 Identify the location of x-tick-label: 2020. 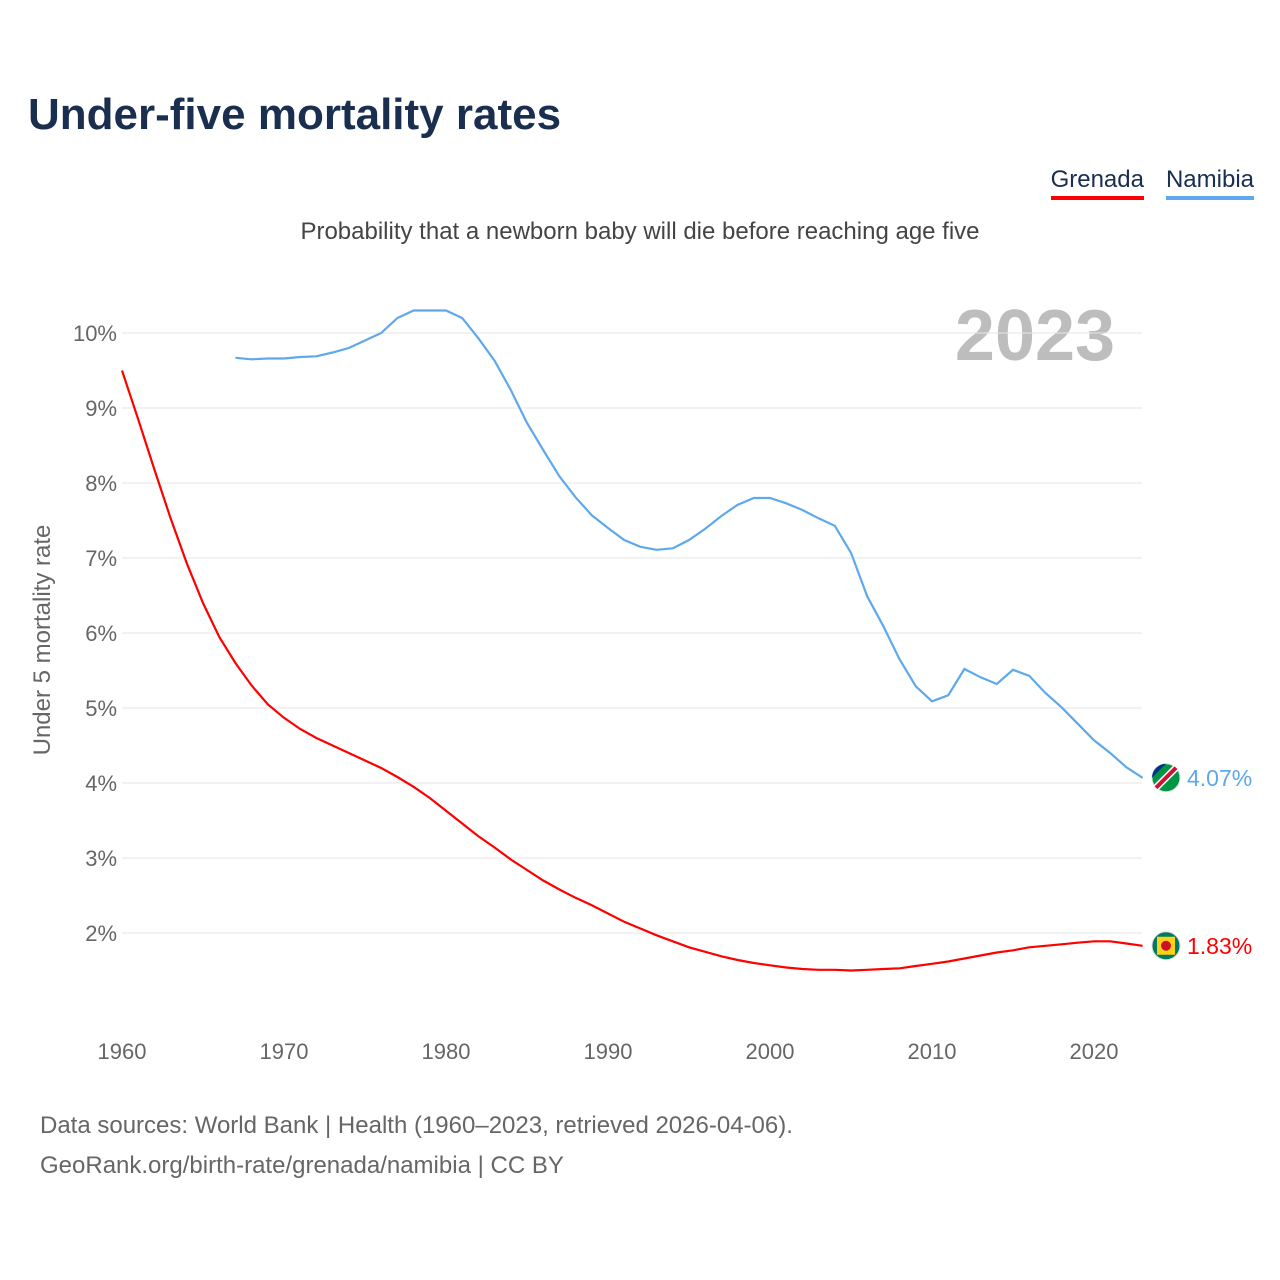
(1094, 1051).